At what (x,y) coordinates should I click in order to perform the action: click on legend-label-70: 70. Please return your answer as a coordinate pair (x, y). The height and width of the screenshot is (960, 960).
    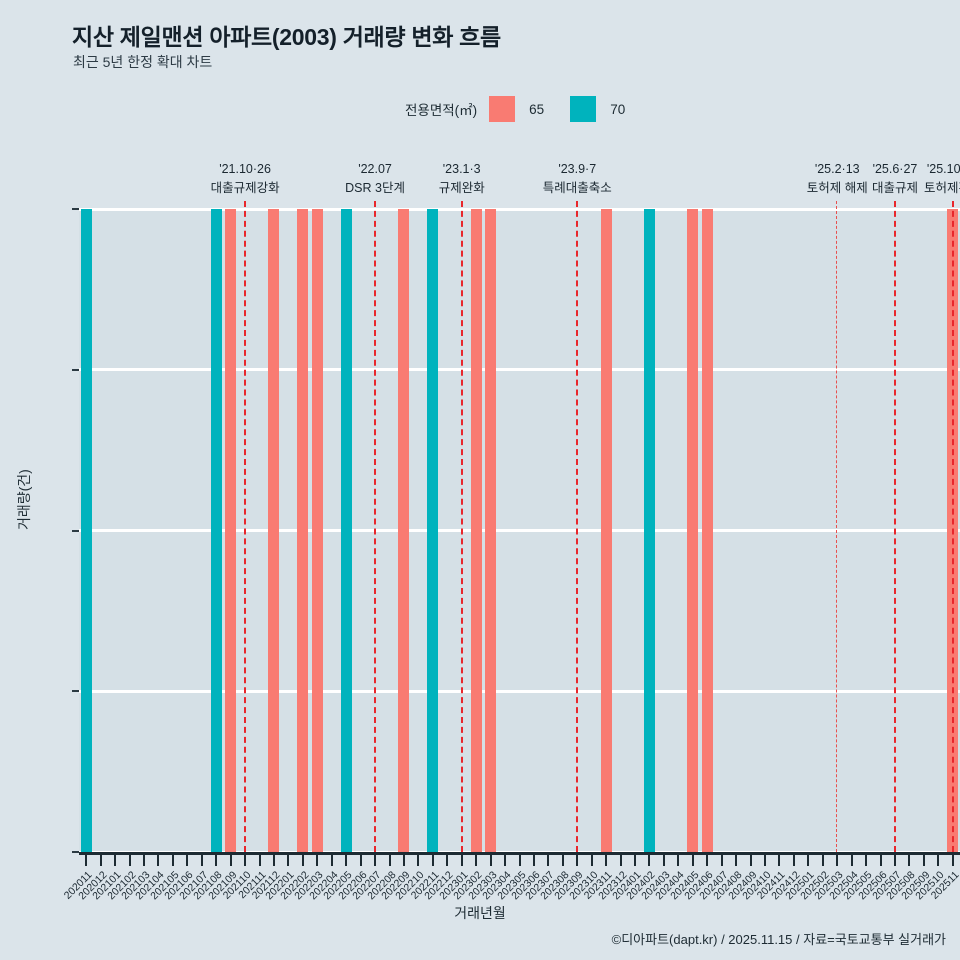
    Looking at the image, I should click on (618, 109).